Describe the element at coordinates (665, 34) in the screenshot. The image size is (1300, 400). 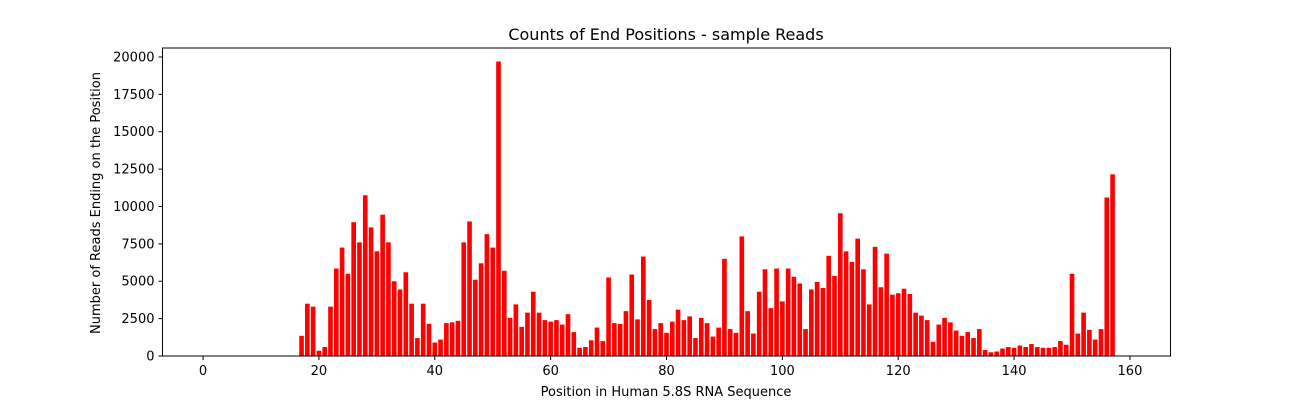
I see `chart-title: Counts of End Positions - sample Reads` at that location.